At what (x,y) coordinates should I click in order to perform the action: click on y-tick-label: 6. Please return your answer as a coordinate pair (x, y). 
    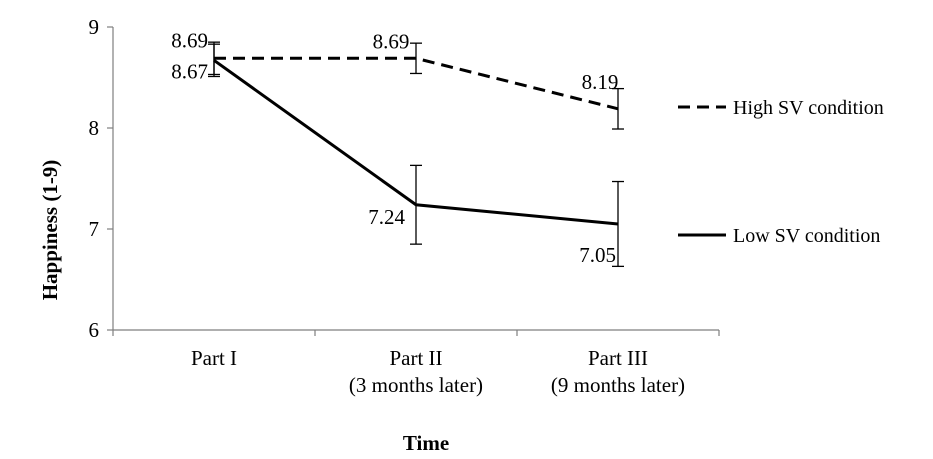
    Looking at the image, I should click on (94, 330).